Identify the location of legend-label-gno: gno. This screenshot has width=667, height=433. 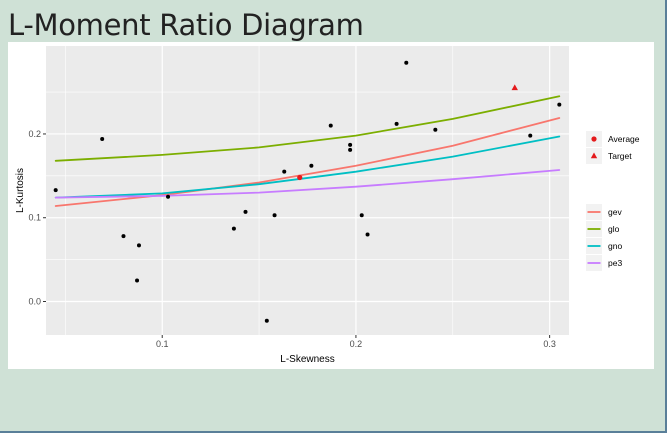
(615, 246).